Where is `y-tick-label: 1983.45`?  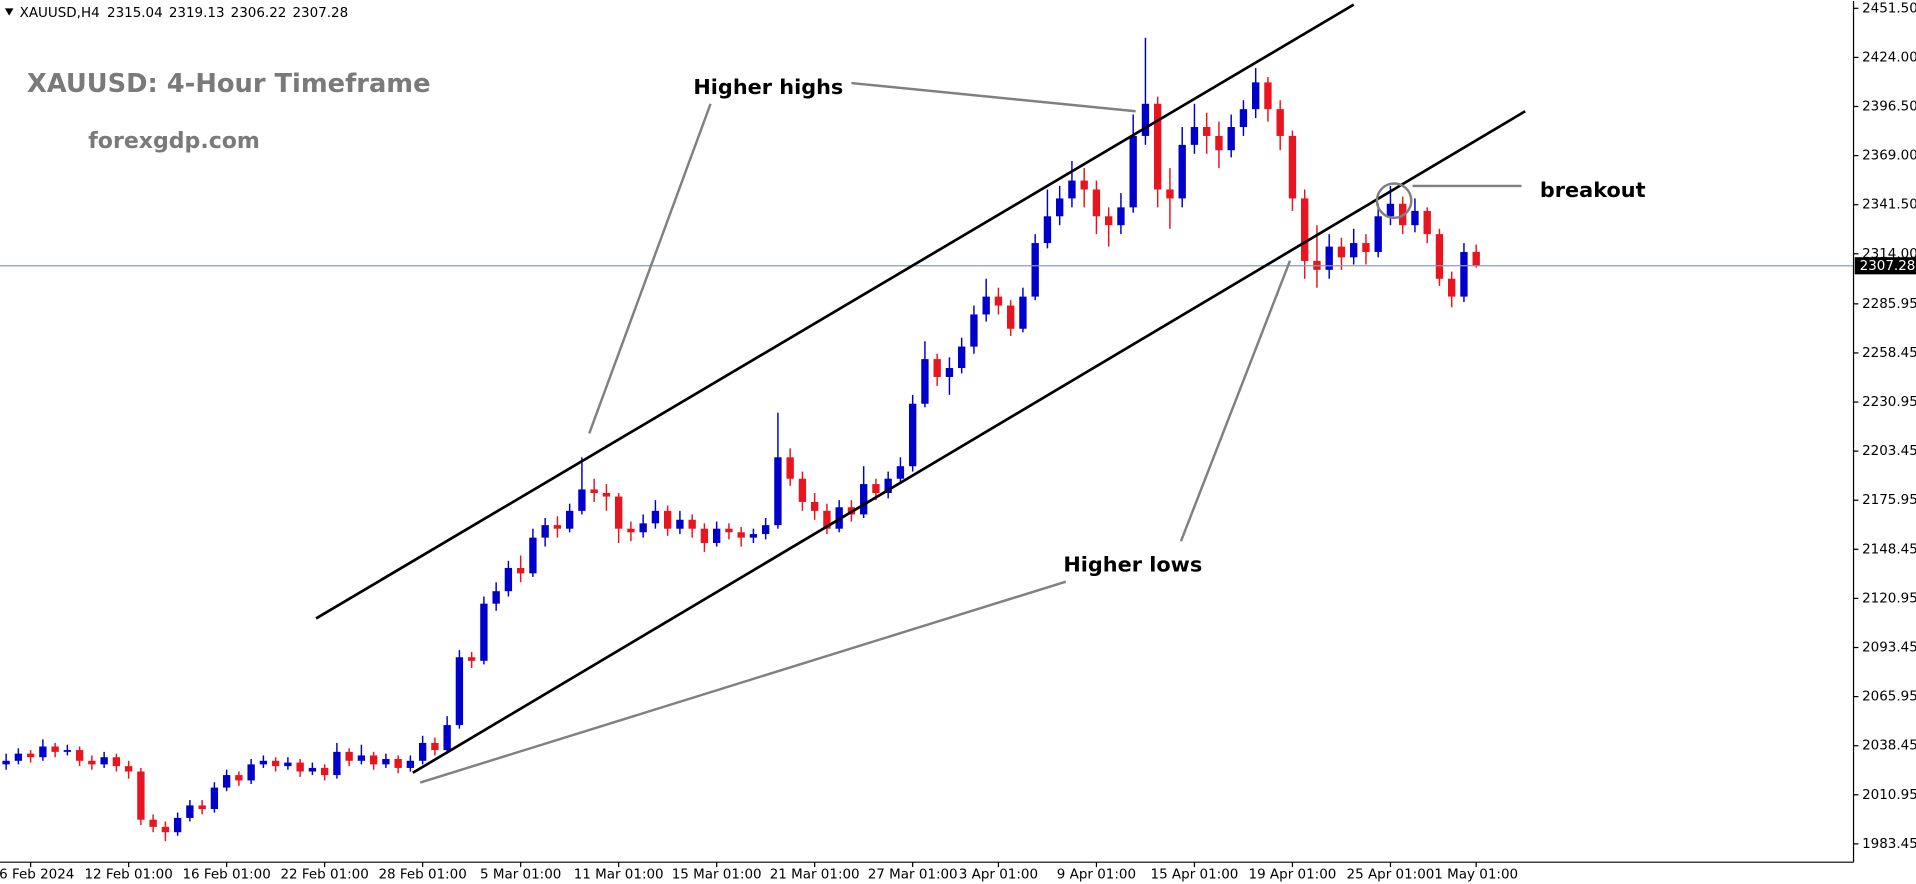 y-tick-label: 1983.45 is located at coordinates (1889, 844).